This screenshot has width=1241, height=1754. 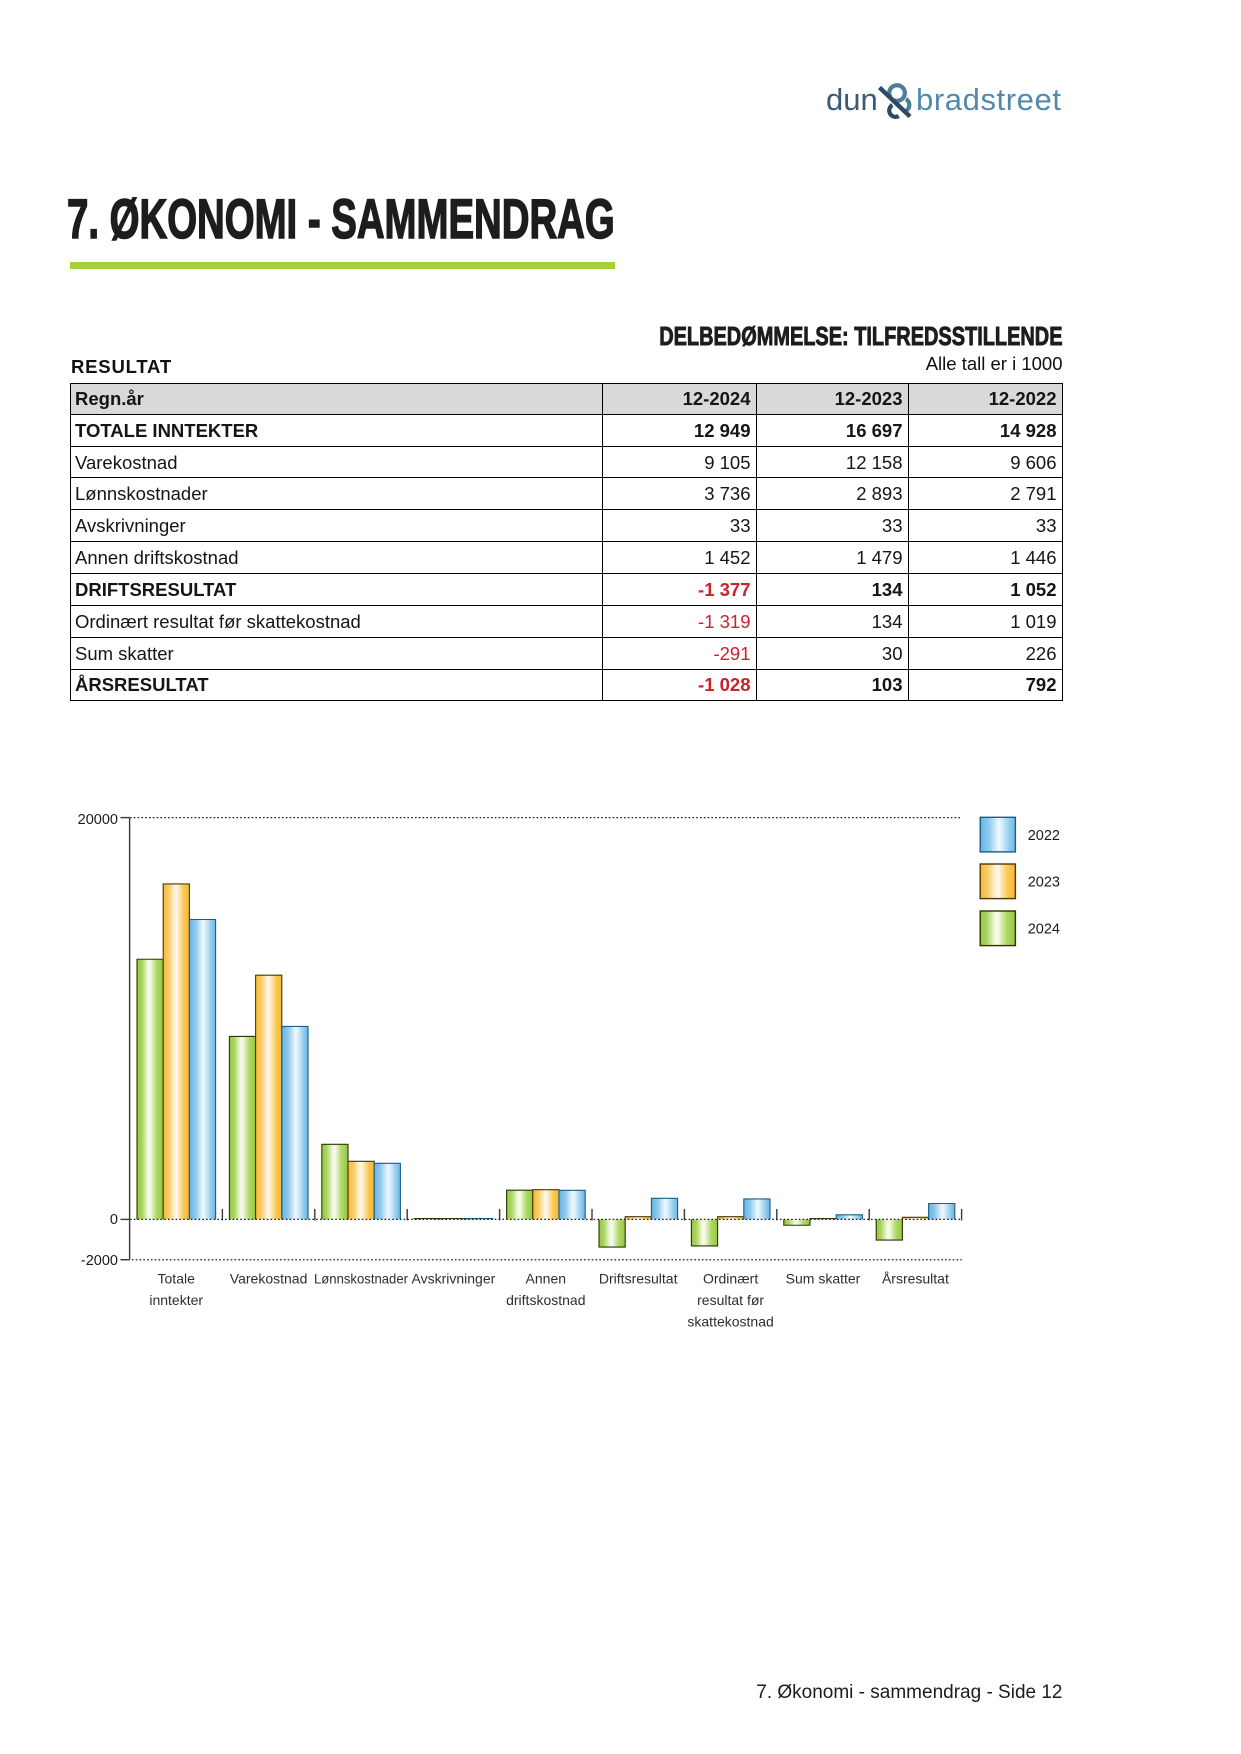 What do you see at coordinates (177, 1278) in the screenshot?
I see `svg-text: Totale` at bounding box center [177, 1278].